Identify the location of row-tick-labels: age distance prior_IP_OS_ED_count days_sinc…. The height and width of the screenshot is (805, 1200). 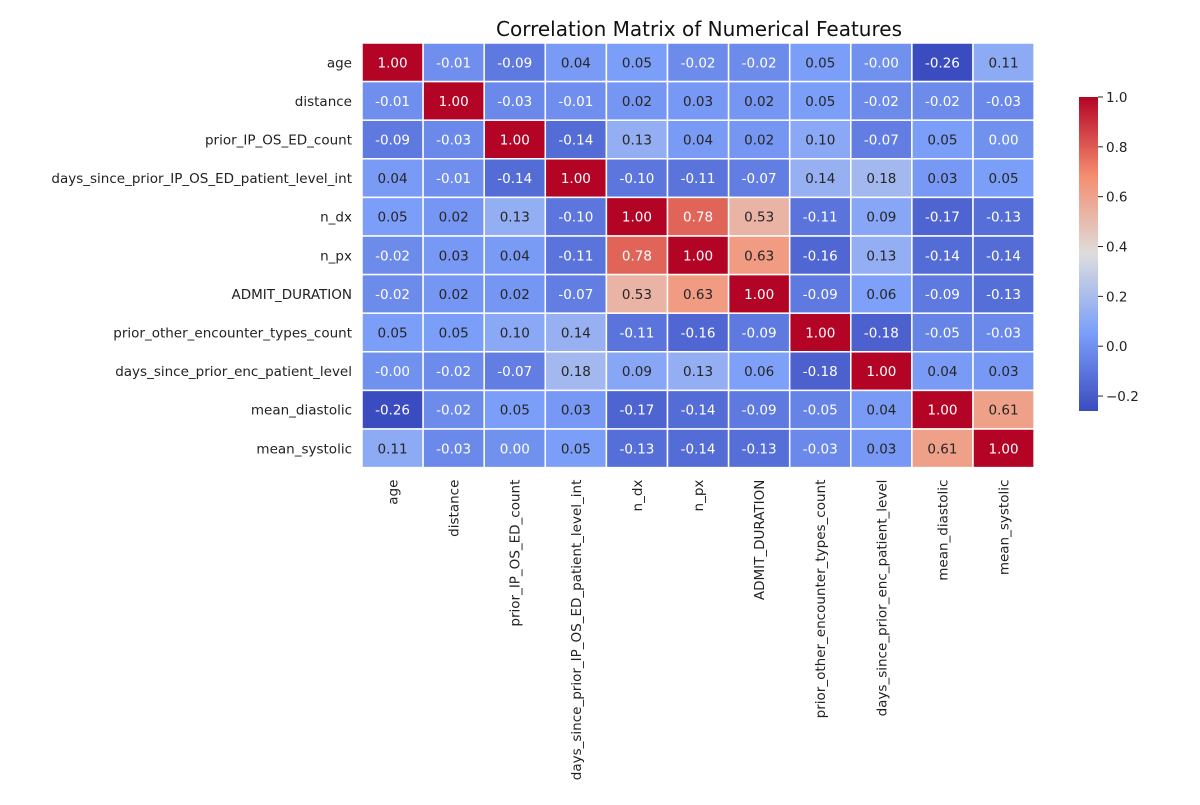
(201, 256).